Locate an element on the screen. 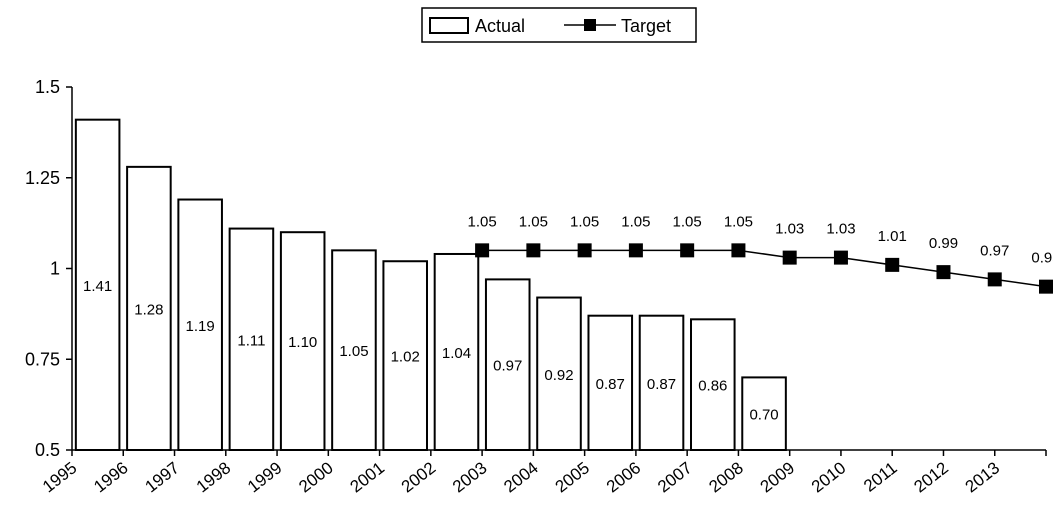  bar-data-label: 0.97 is located at coordinates (507, 366).